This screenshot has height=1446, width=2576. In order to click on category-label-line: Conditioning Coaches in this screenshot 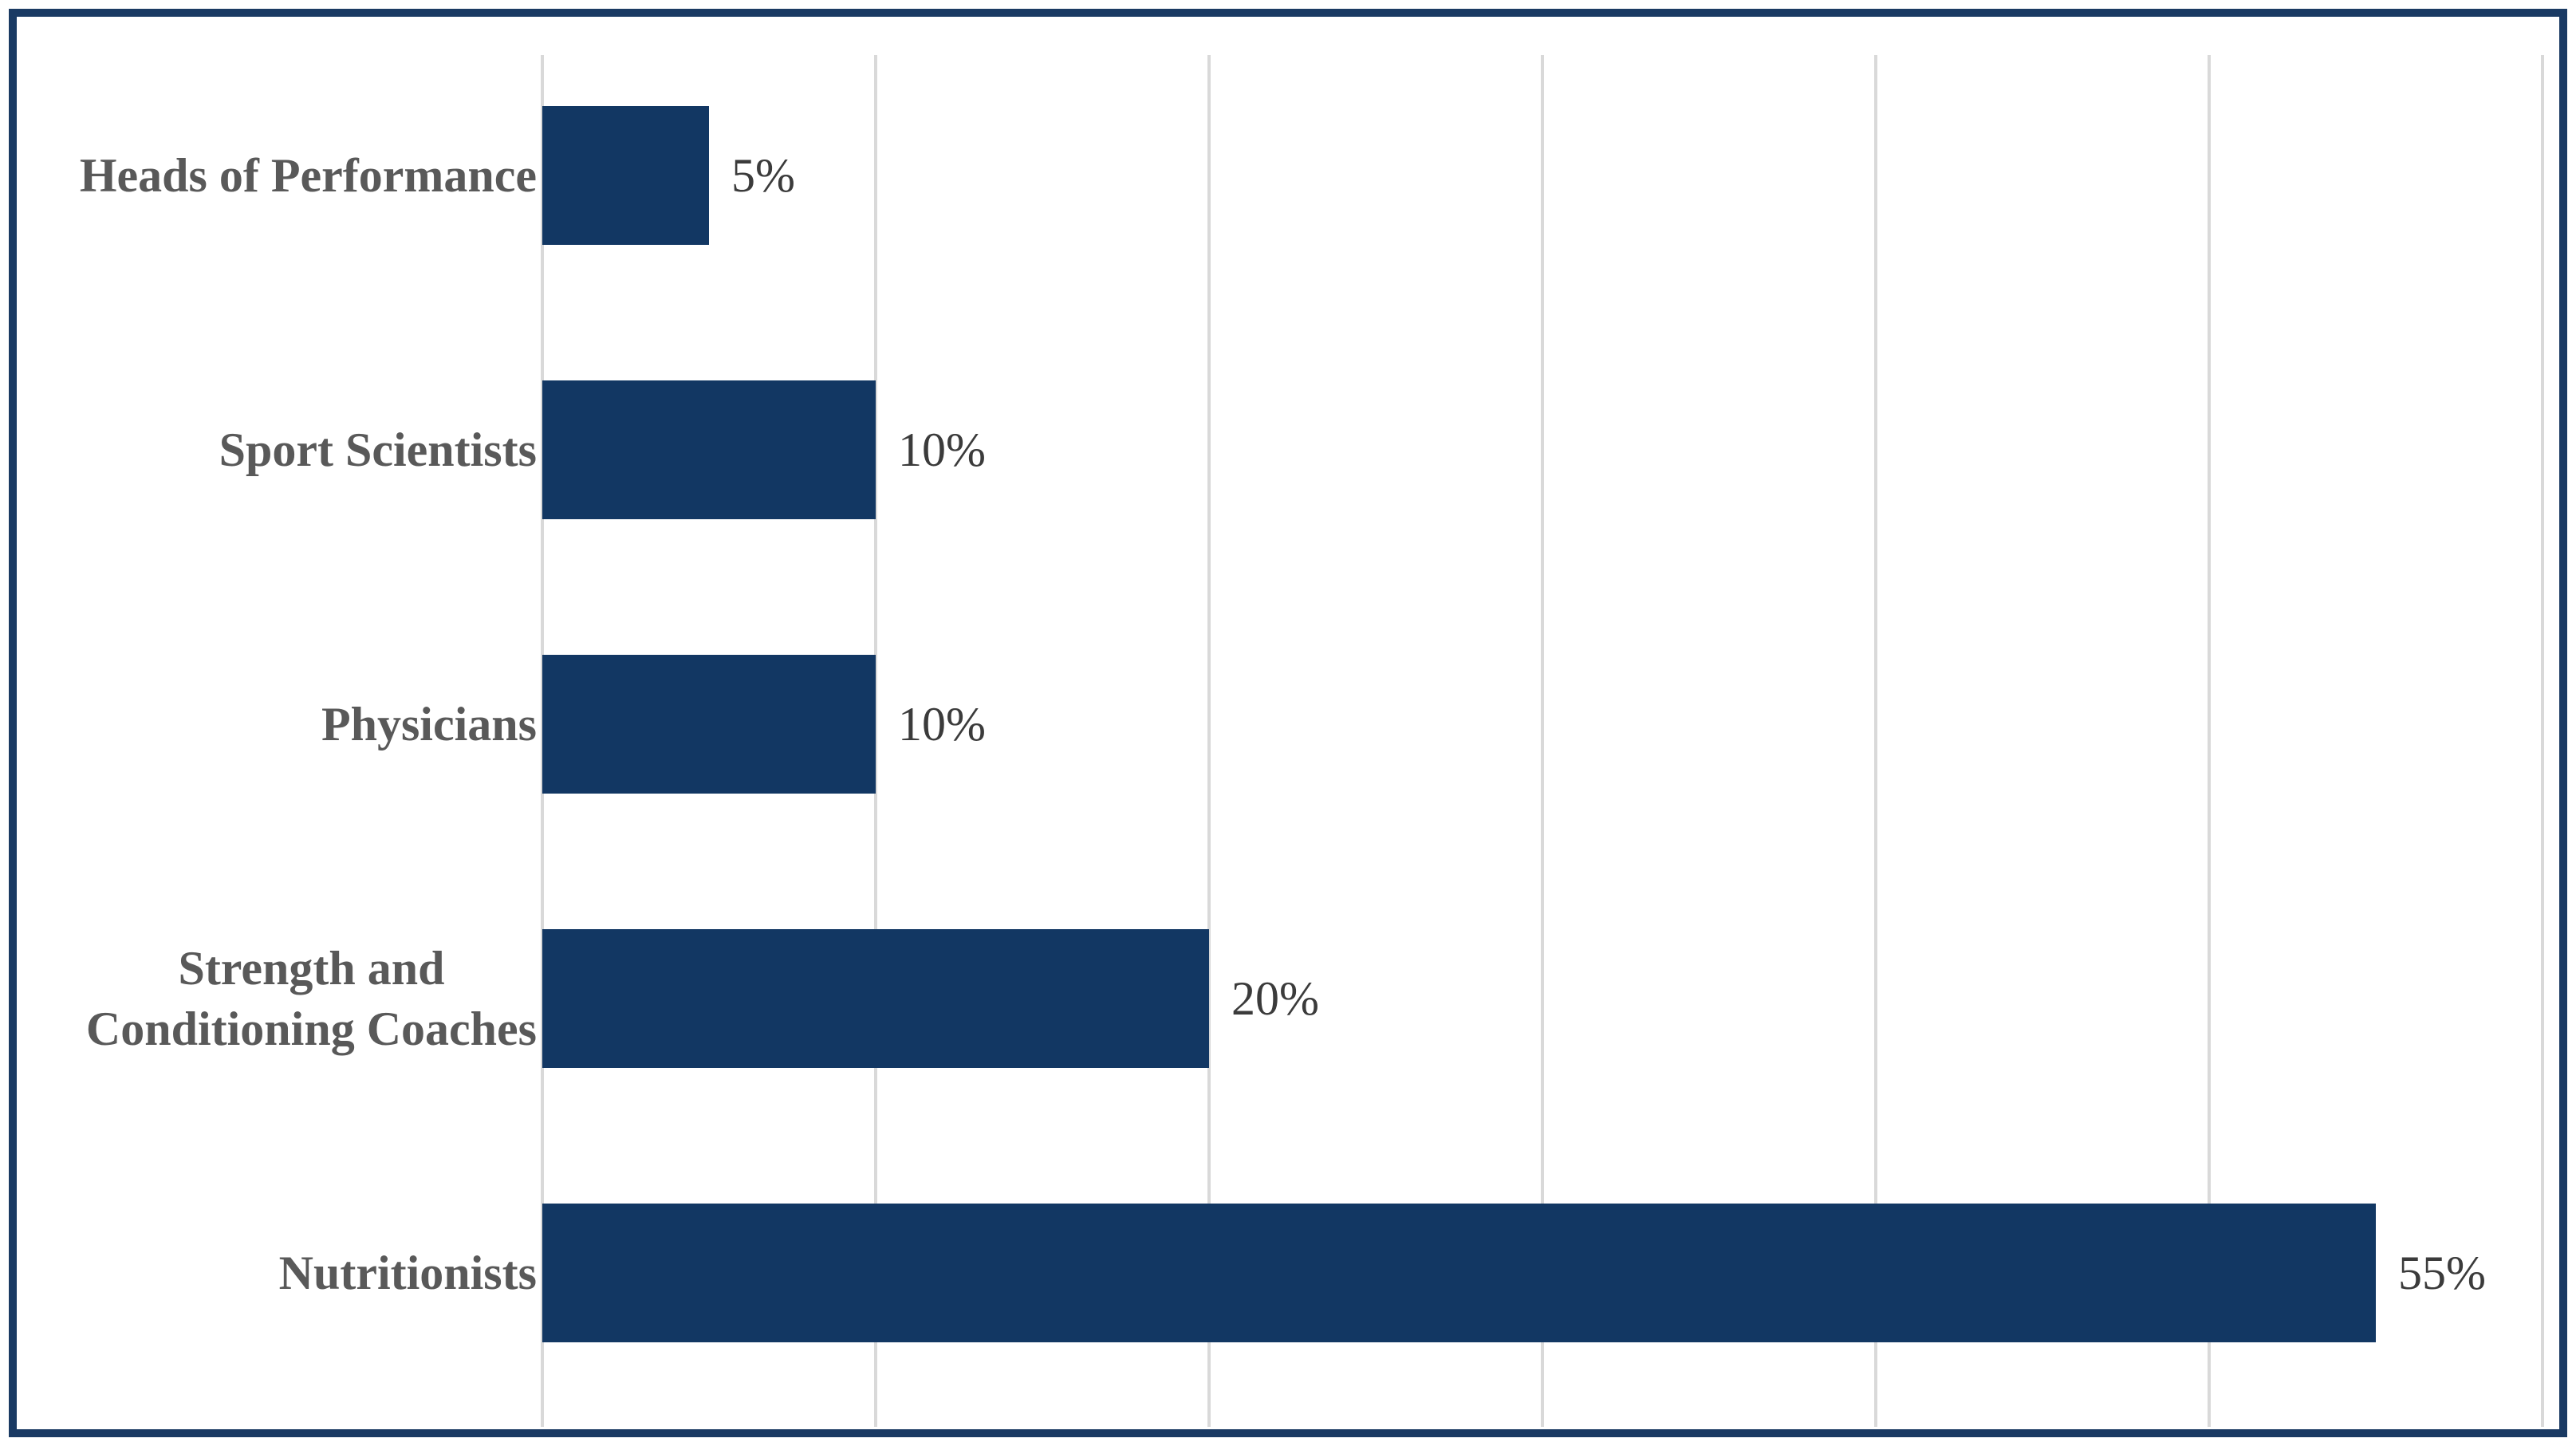, I will do `click(311, 1029)`.